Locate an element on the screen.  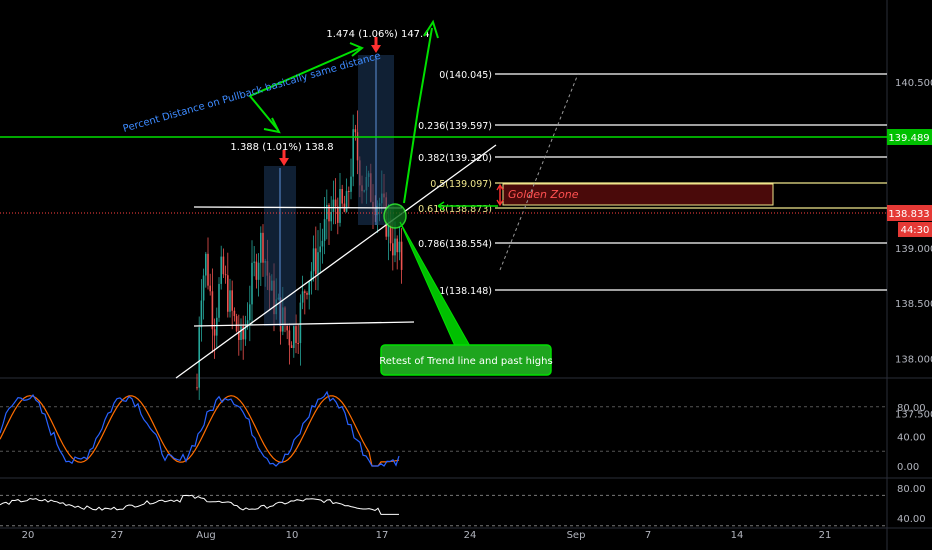
callout-label: Retest of Trend line and past highs is located at coordinates (465, 361).